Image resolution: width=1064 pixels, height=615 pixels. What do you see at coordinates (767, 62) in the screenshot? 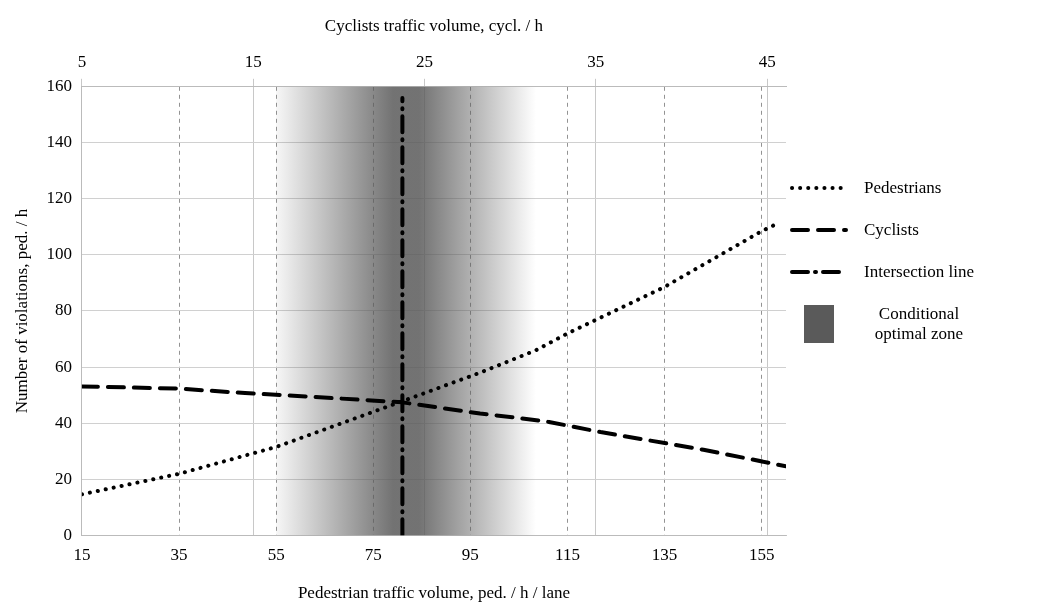
I see `x2-tick-label: 45` at bounding box center [767, 62].